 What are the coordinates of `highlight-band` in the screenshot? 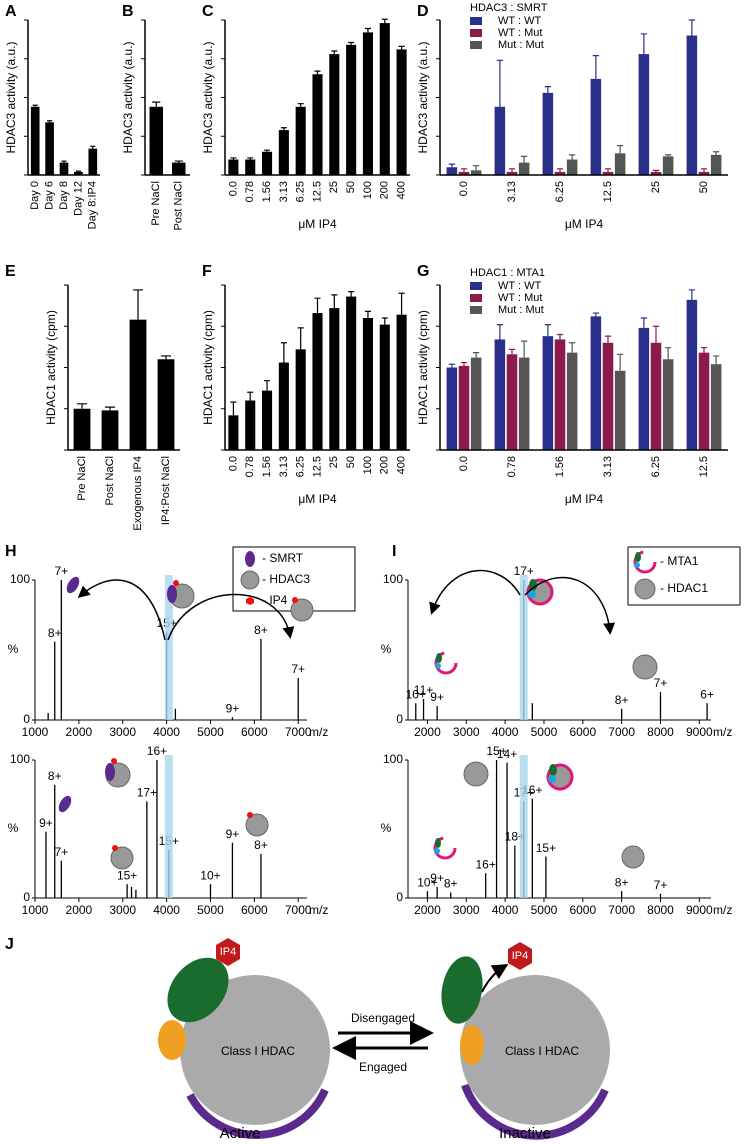 It's located at (168, 826).